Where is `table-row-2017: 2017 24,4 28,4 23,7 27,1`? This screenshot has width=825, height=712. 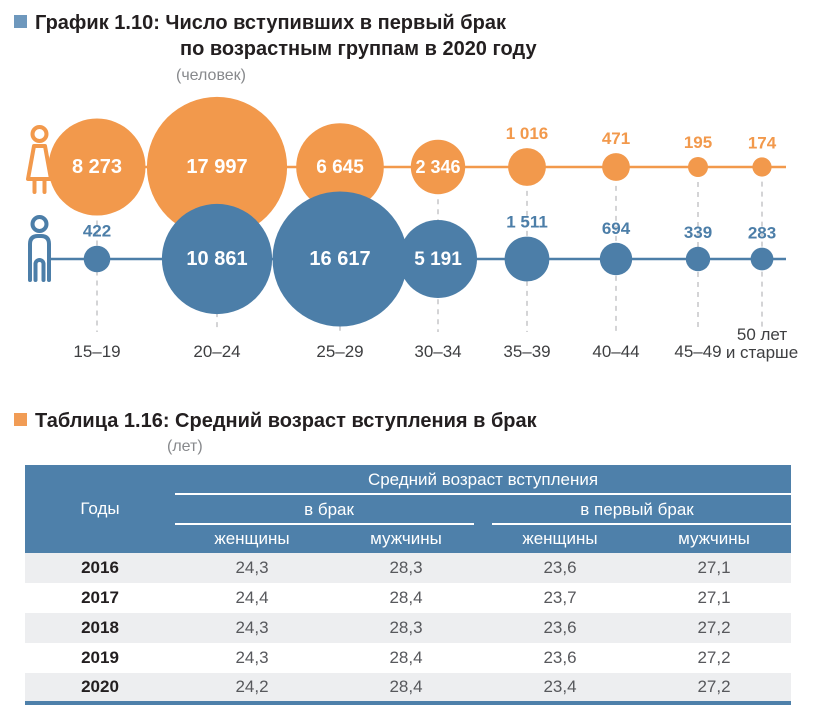
table-row-2017: 2017 24,4 28,4 23,7 27,1 is located at coordinates (408, 598).